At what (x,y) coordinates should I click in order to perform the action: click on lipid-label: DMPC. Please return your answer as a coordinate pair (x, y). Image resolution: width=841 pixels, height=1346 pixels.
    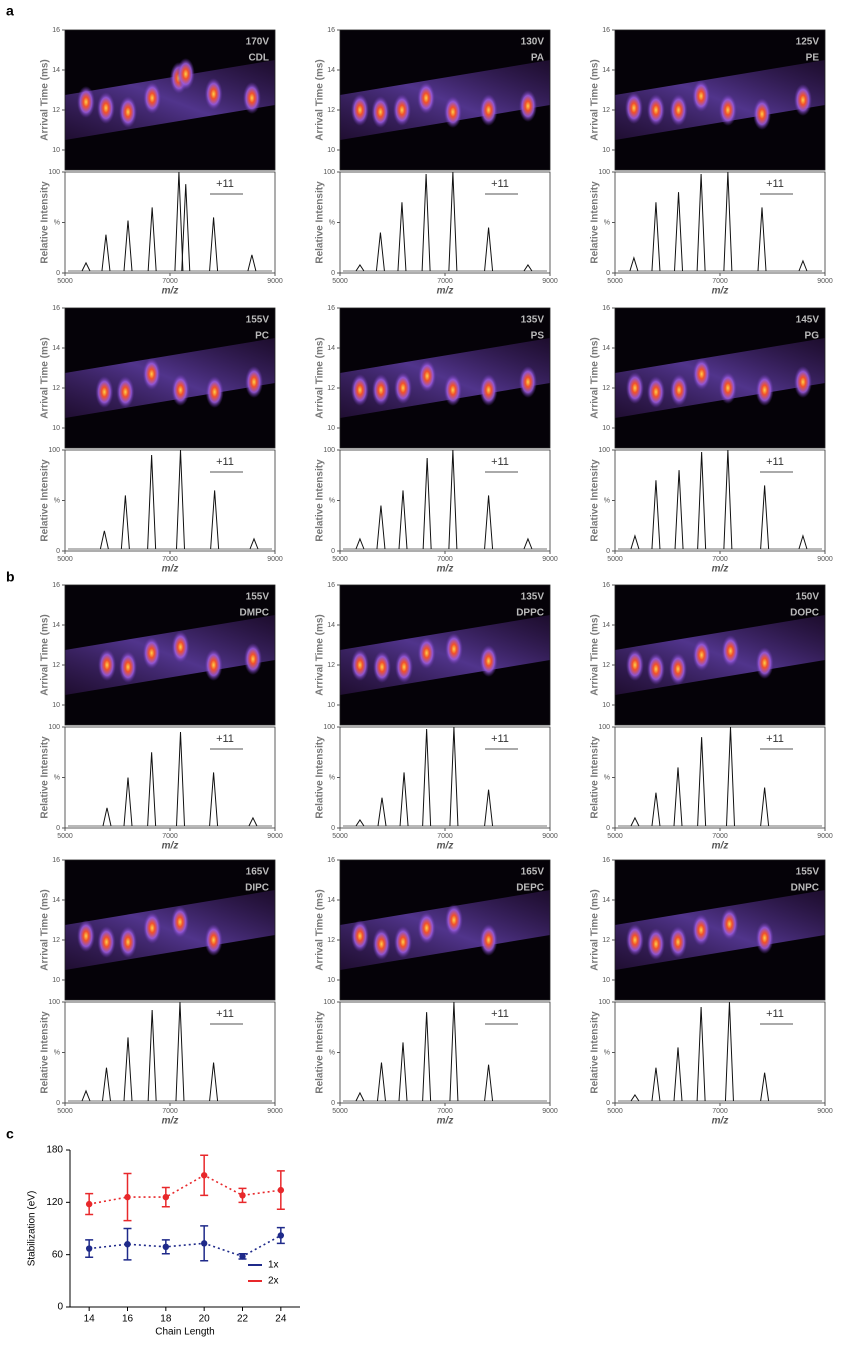
    Looking at the image, I should click on (254, 613).